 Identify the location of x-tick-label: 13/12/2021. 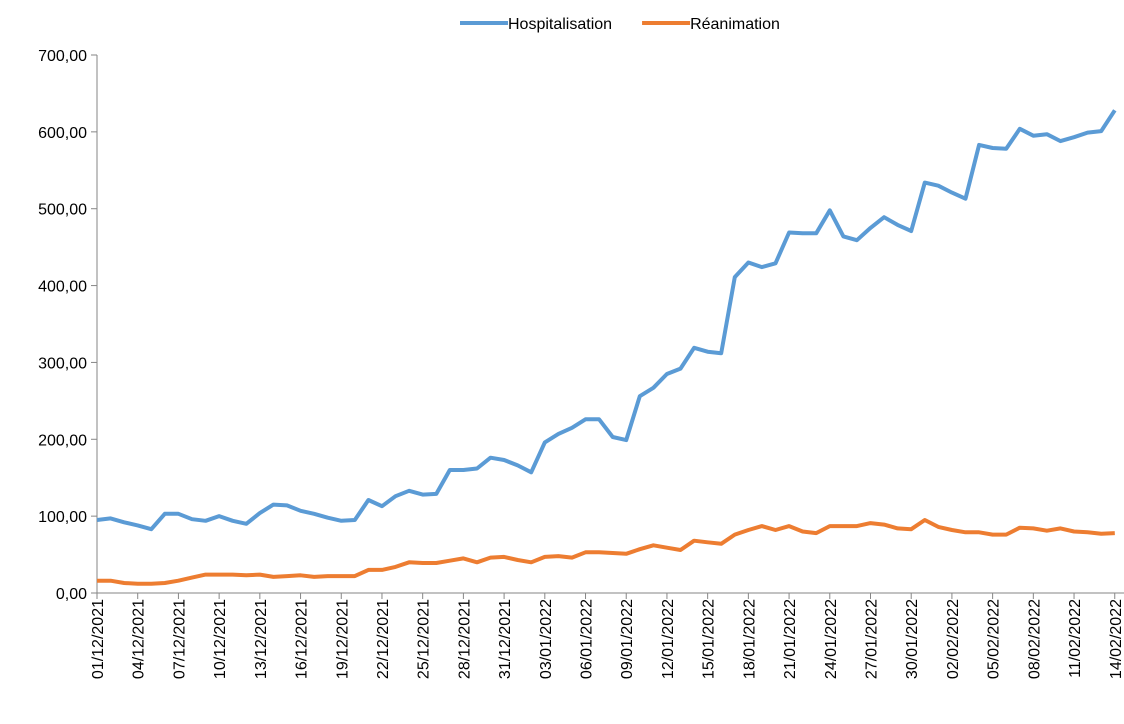
(261, 639).